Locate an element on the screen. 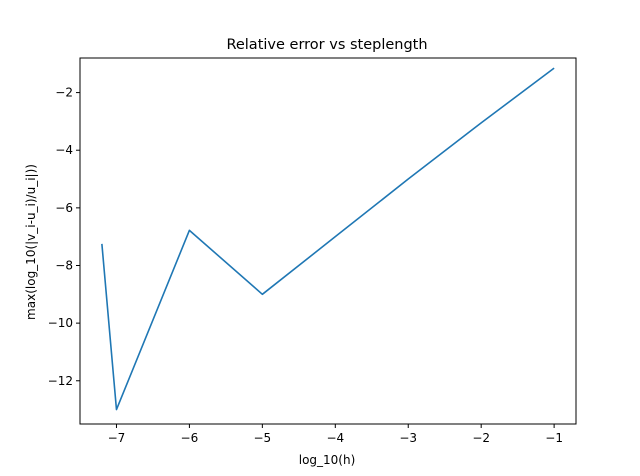 The height and width of the screenshot is (476, 640). x-tick-label: −5 is located at coordinates (263, 438).